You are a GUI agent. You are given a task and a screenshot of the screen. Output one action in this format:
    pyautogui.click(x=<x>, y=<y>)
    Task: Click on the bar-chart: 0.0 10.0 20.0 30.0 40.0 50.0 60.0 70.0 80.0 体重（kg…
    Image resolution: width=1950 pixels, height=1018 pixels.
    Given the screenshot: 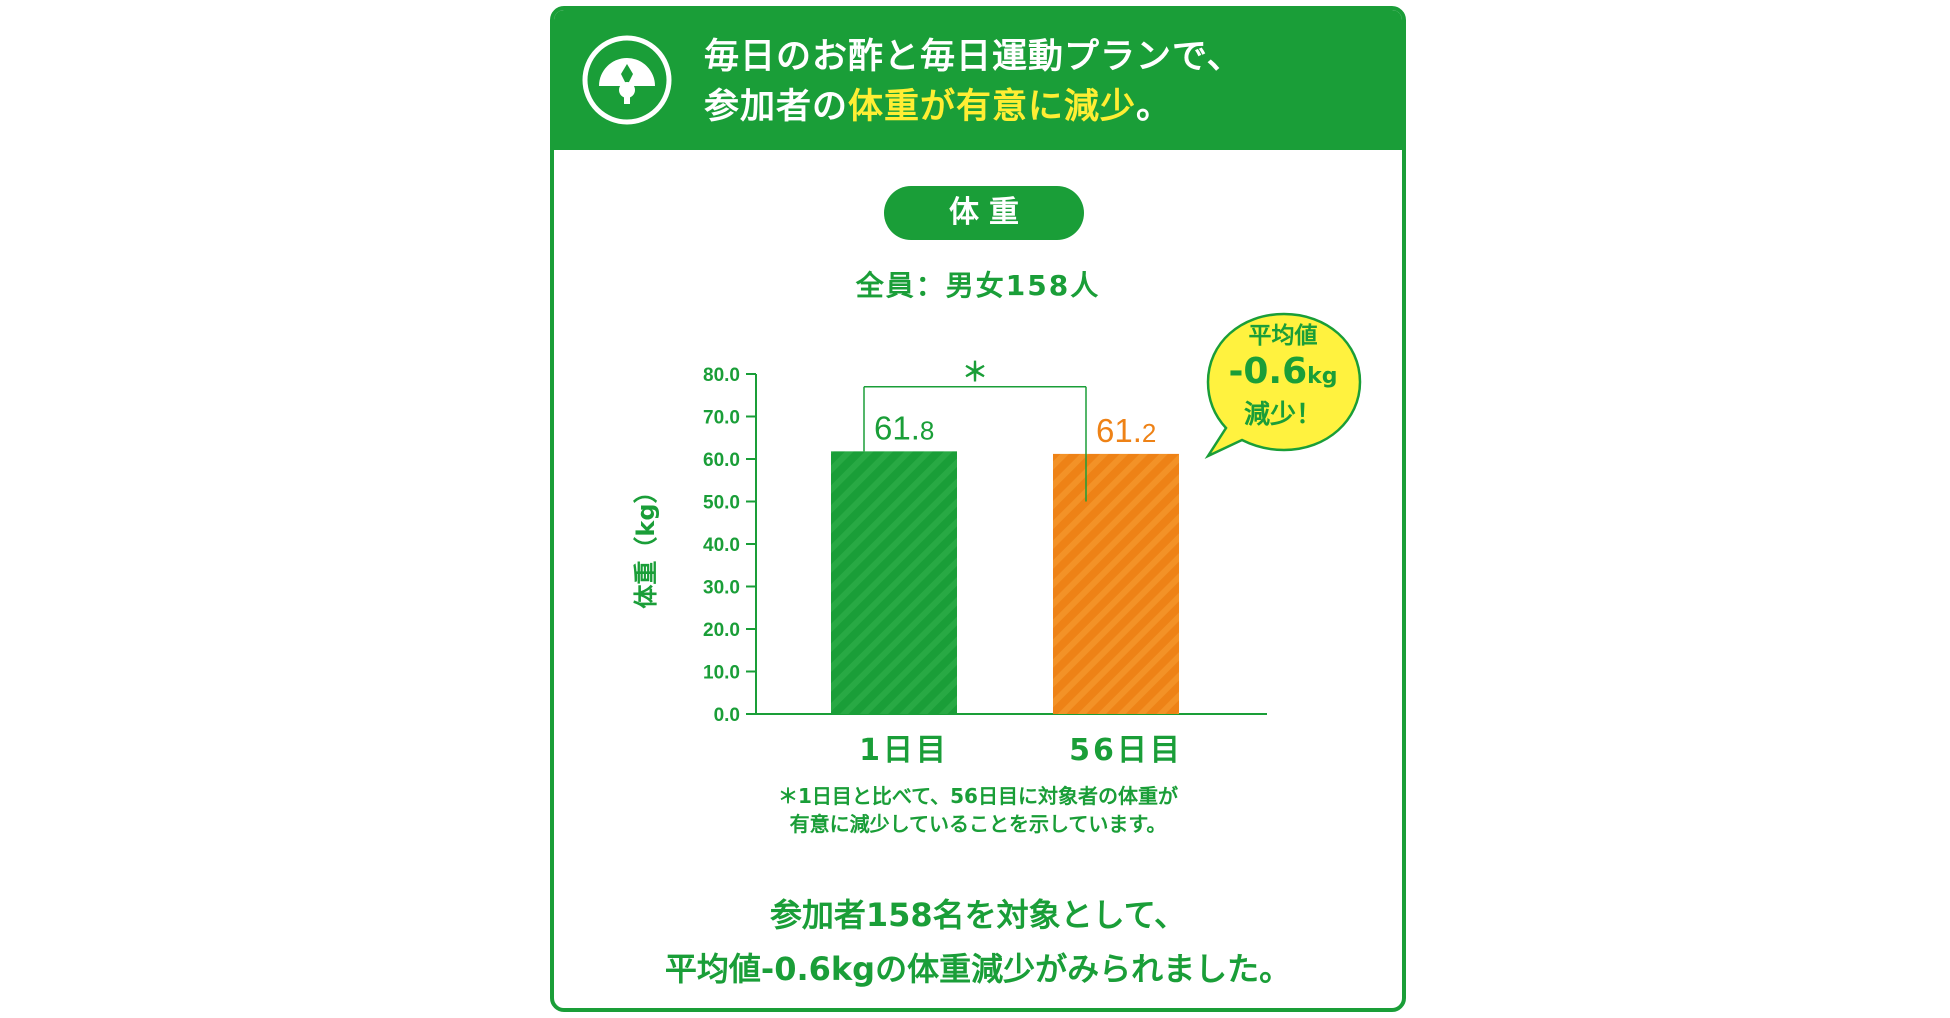 What is the action you would take?
    pyautogui.click(x=949, y=563)
    